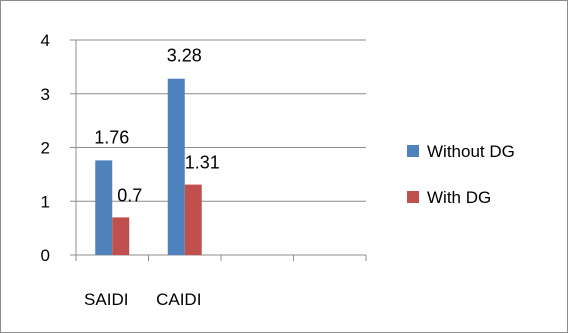 The height and width of the screenshot is (333, 568). Describe the element at coordinates (184, 56) in the screenshot. I see `data-label-0-1: 3.28` at that location.